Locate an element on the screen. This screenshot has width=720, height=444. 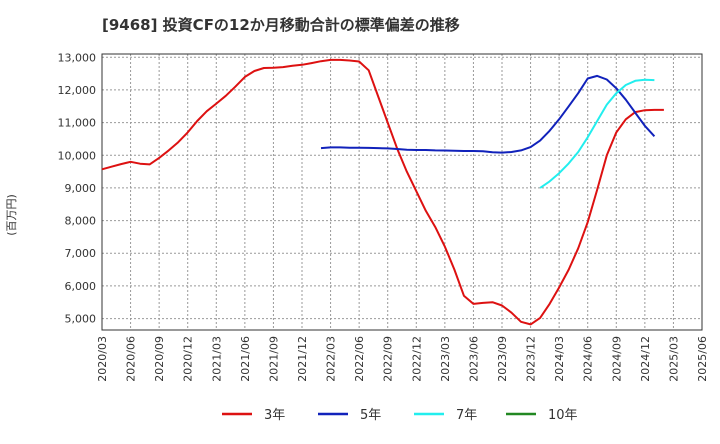
x-tick-label: 2020/09 is located at coordinates (159, 359).